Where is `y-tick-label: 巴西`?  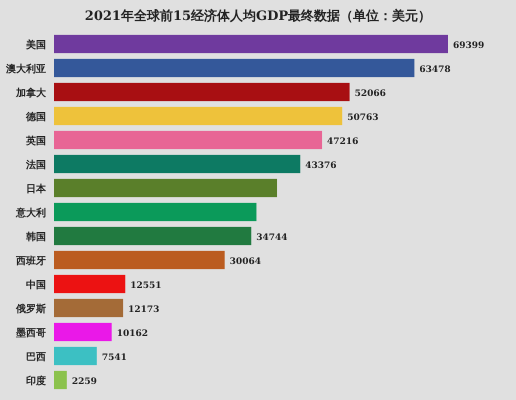 y-tick-label: 巴西 is located at coordinates (36, 357).